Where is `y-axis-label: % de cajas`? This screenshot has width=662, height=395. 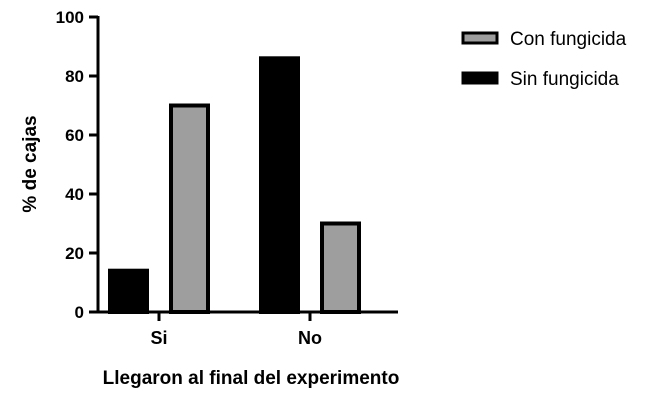
y-axis-label: % de cajas is located at coordinates (30, 163).